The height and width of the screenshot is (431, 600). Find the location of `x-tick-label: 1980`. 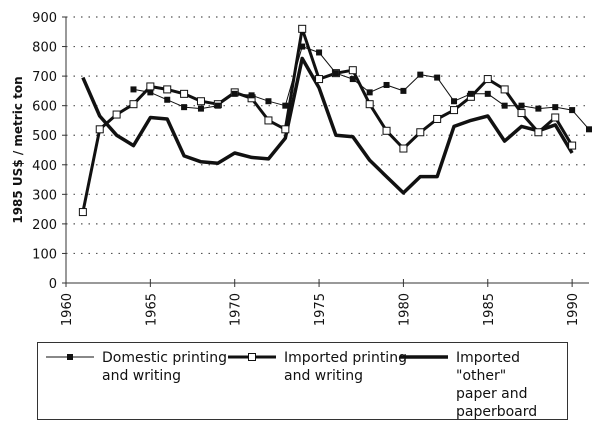

x-tick-label: 1980 is located at coordinates (404, 309).